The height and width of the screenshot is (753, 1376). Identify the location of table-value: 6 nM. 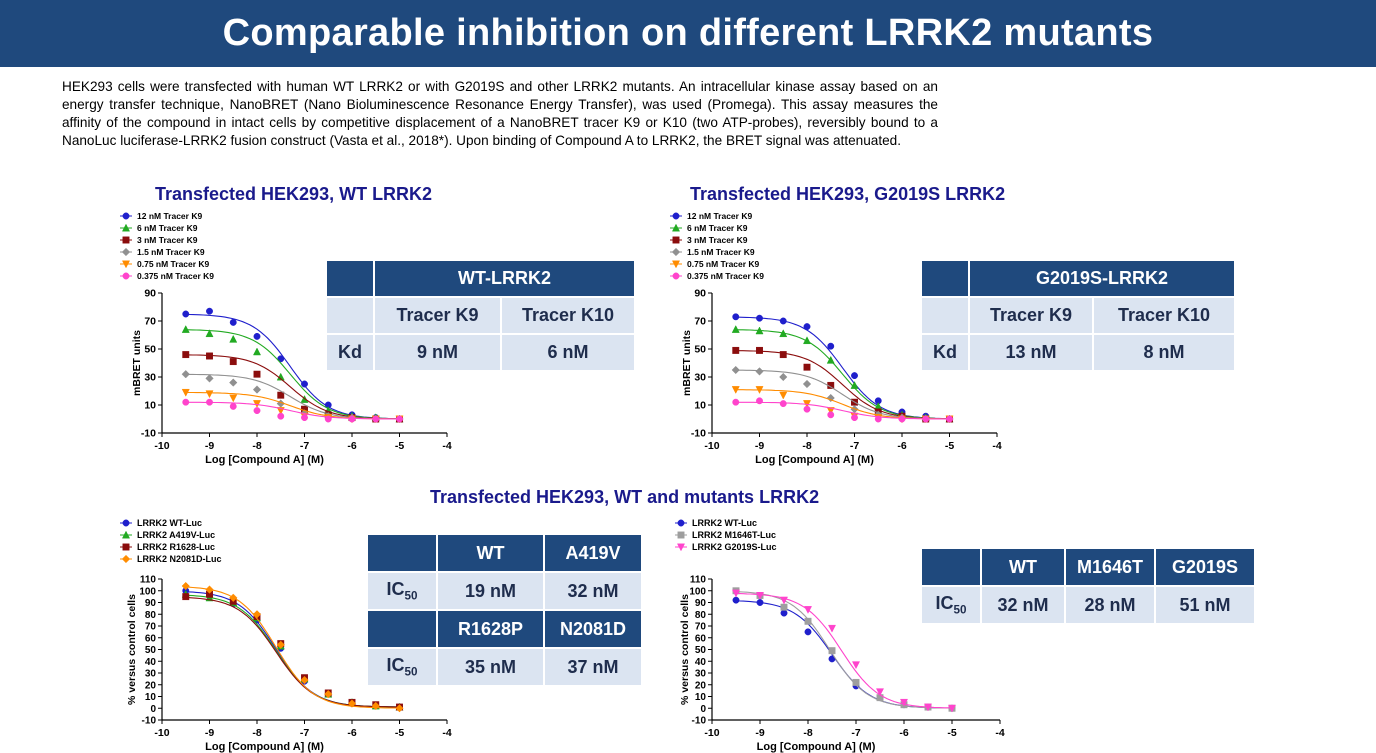
(568, 352).